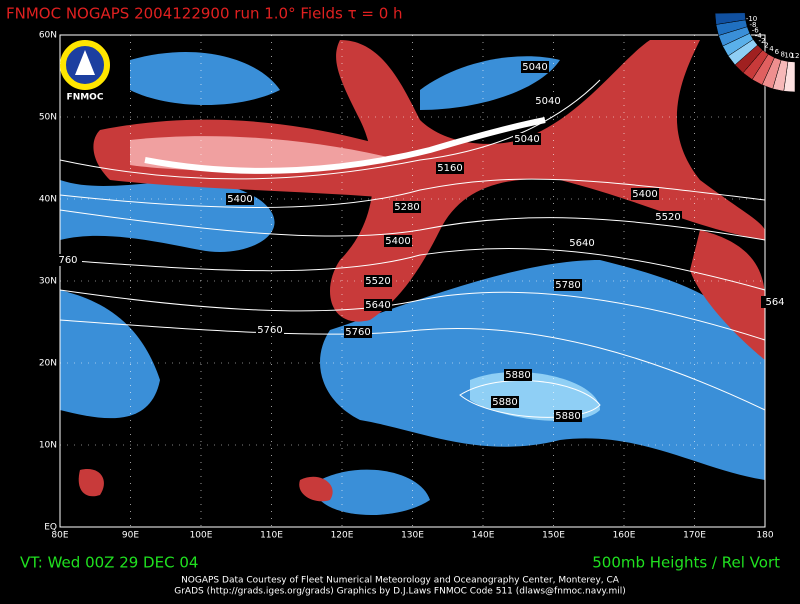 The width and height of the screenshot is (800, 604). Describe the element at coordinates (624, 536) in the screenshot. I see `lon-label: 160E` at that location.